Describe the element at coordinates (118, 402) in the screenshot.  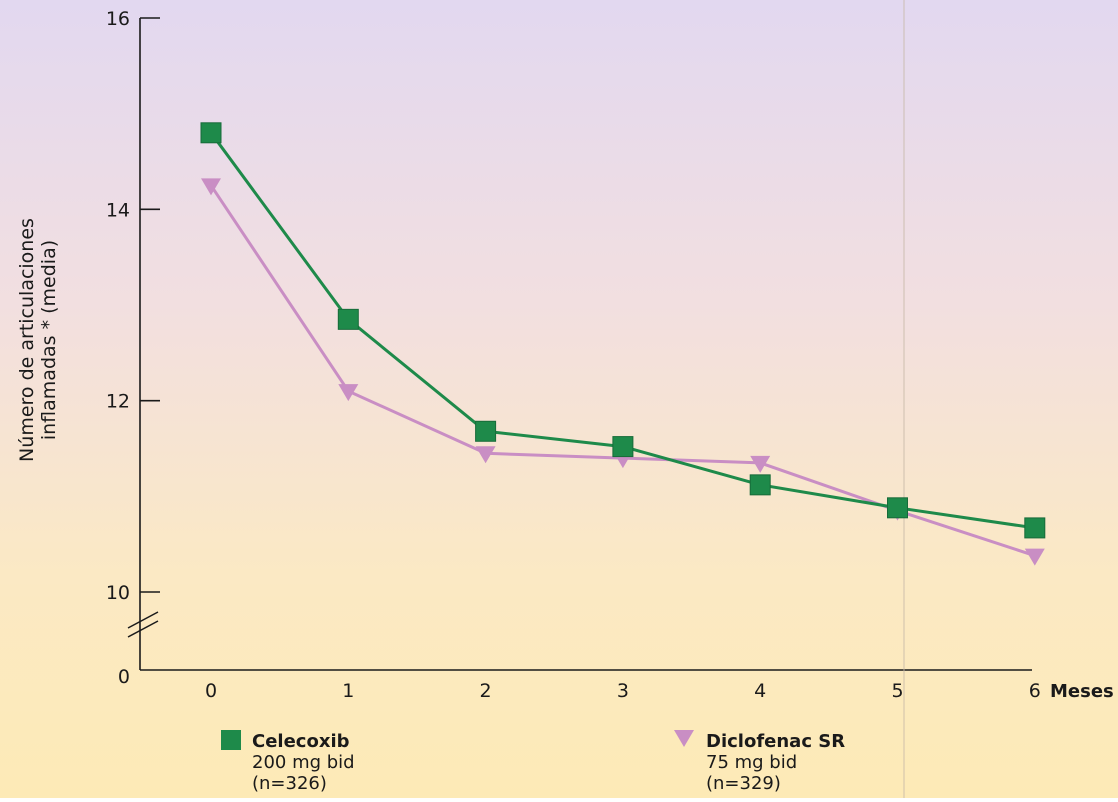
I see `y-tick-label: 12` at that location.